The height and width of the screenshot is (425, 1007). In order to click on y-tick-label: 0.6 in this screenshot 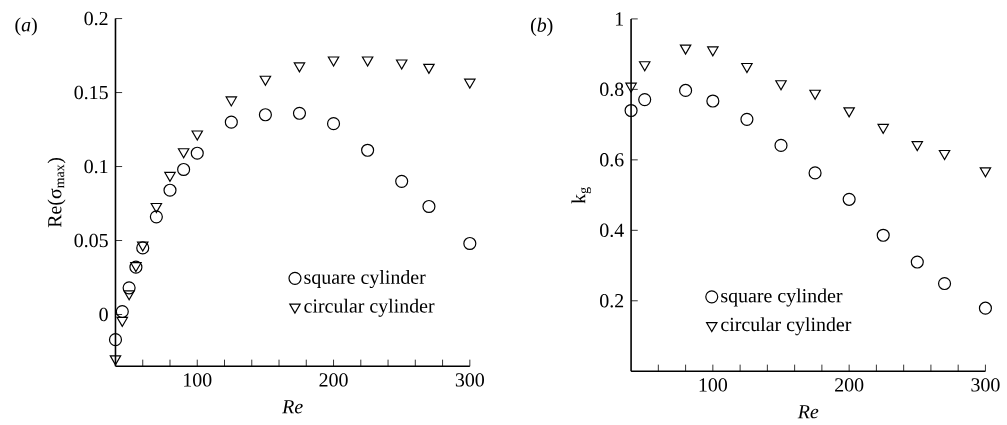, I will do `click(612, 160)`.